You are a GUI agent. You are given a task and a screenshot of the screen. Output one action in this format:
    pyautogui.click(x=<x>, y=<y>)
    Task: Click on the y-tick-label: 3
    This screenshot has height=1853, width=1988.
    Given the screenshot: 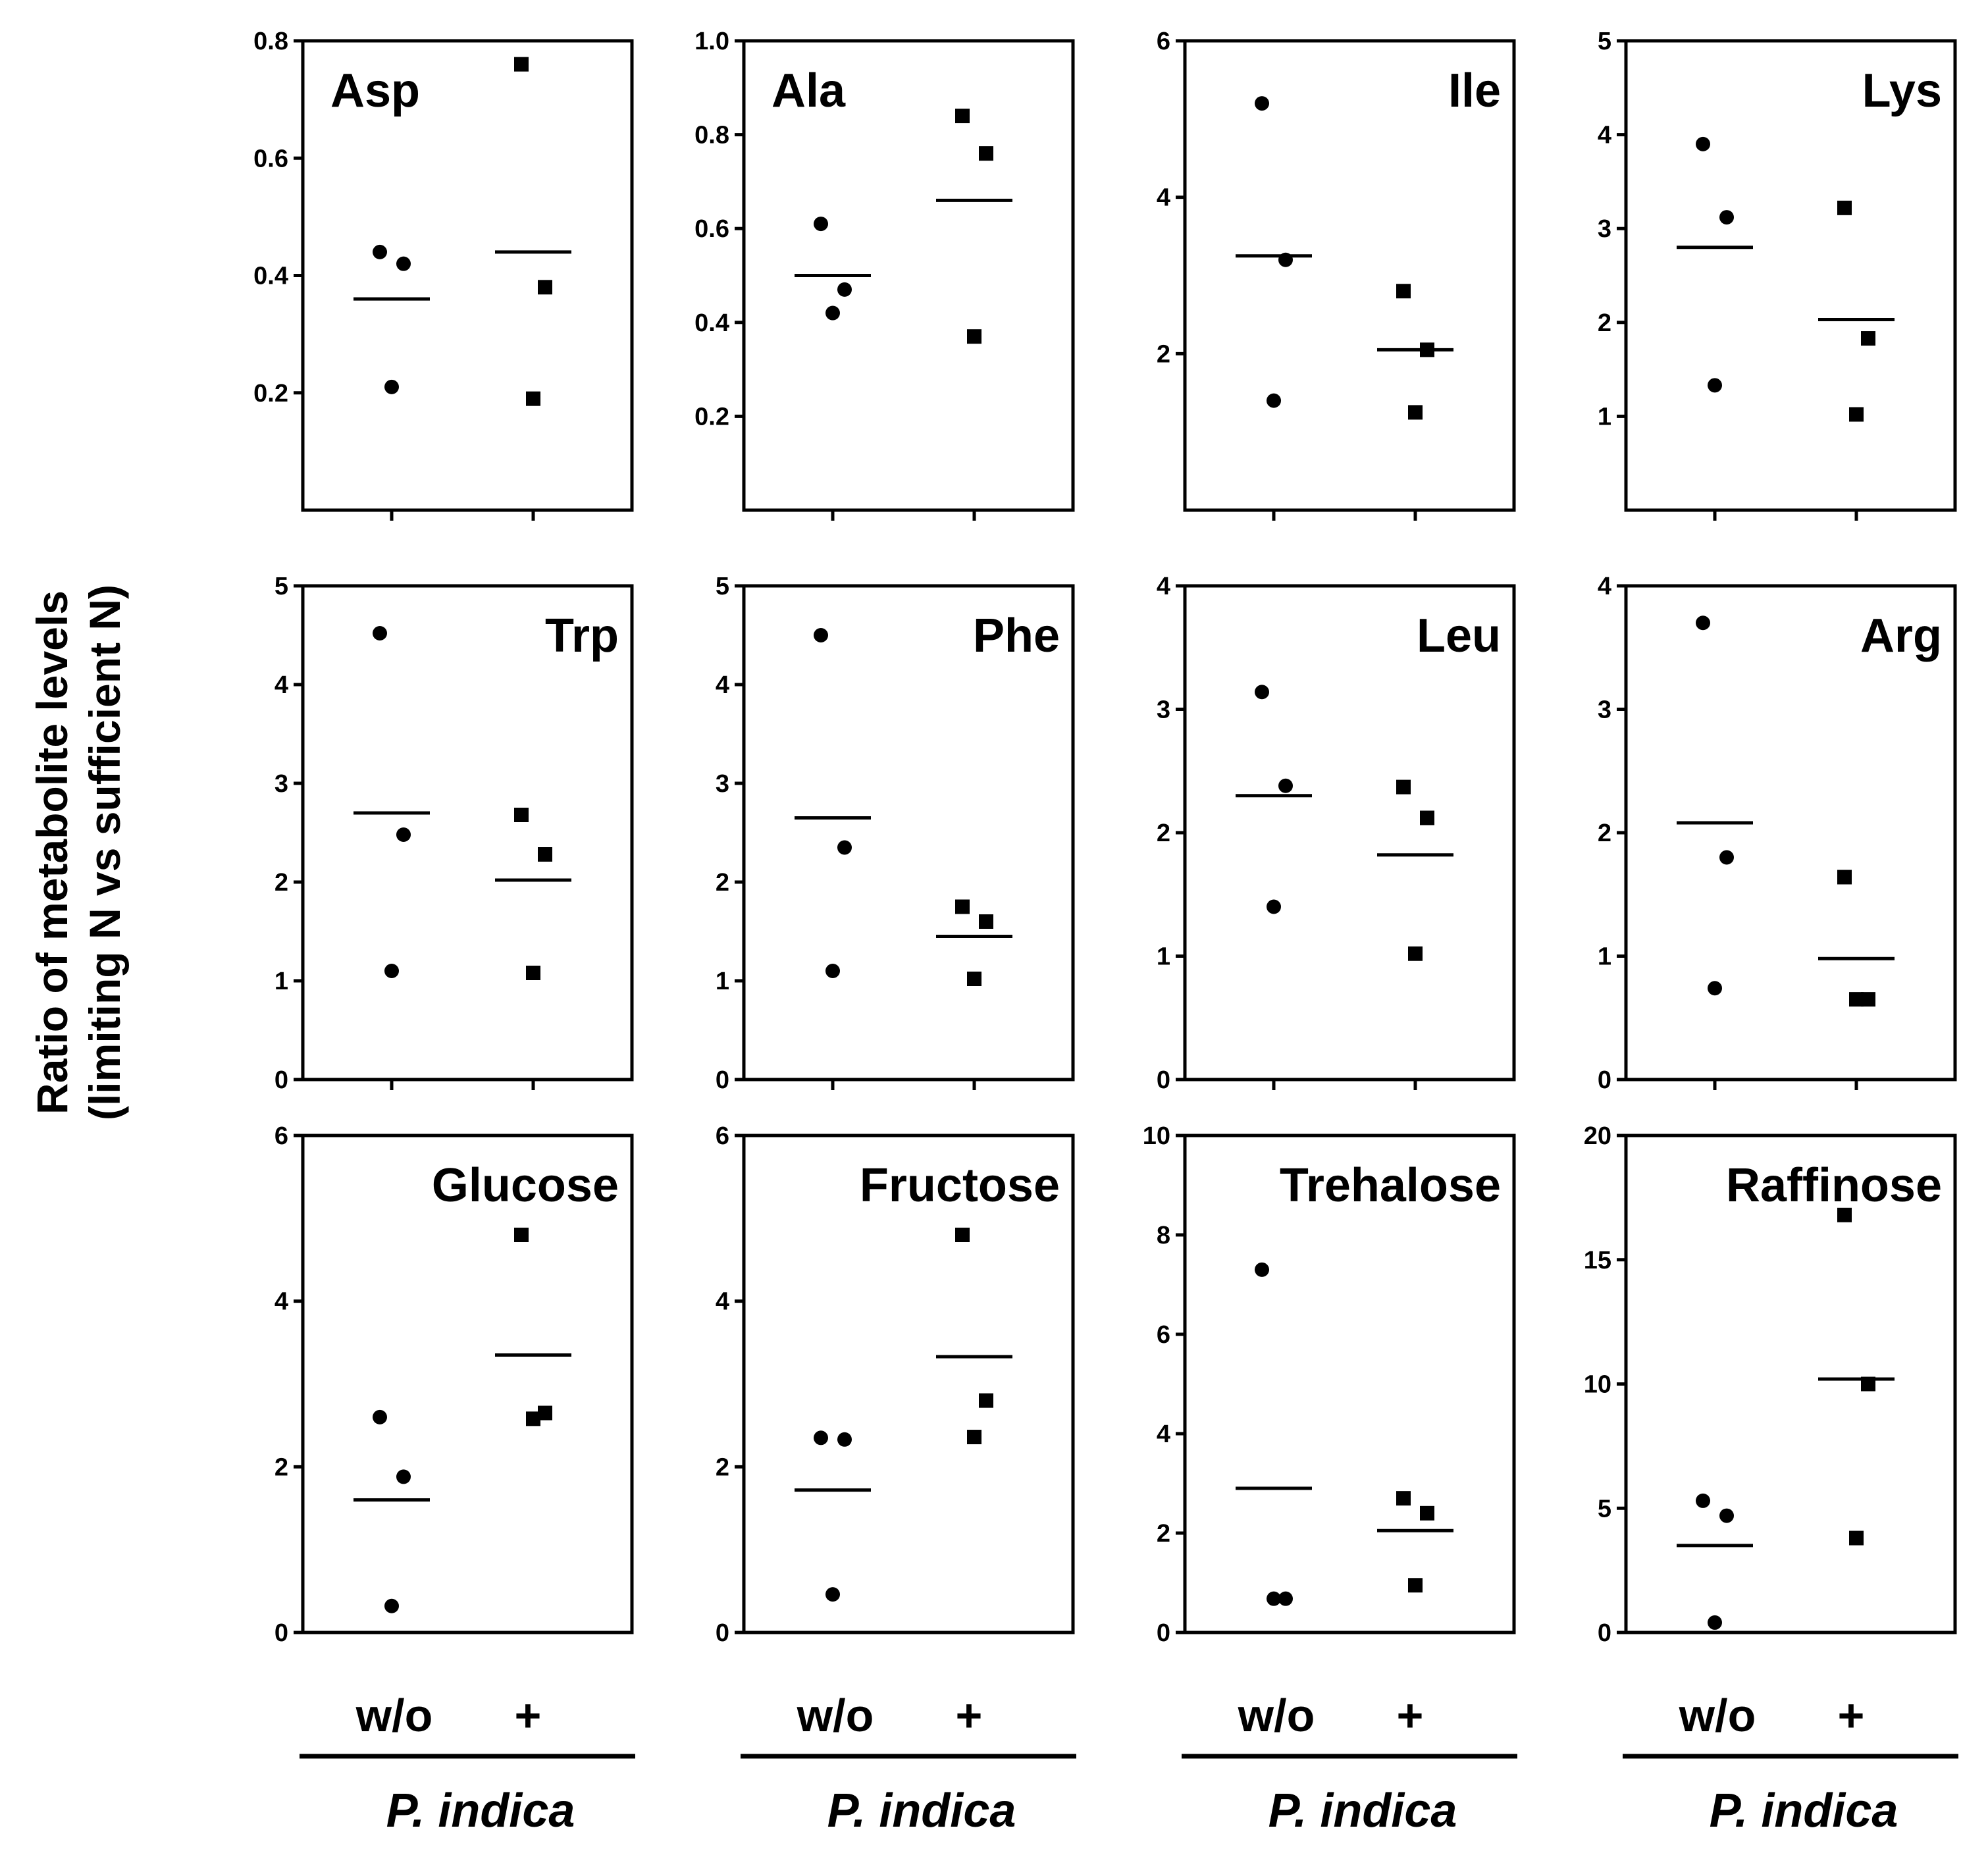 What is the action you would take?
    pyautogui.click(x=1163, y=710)
    